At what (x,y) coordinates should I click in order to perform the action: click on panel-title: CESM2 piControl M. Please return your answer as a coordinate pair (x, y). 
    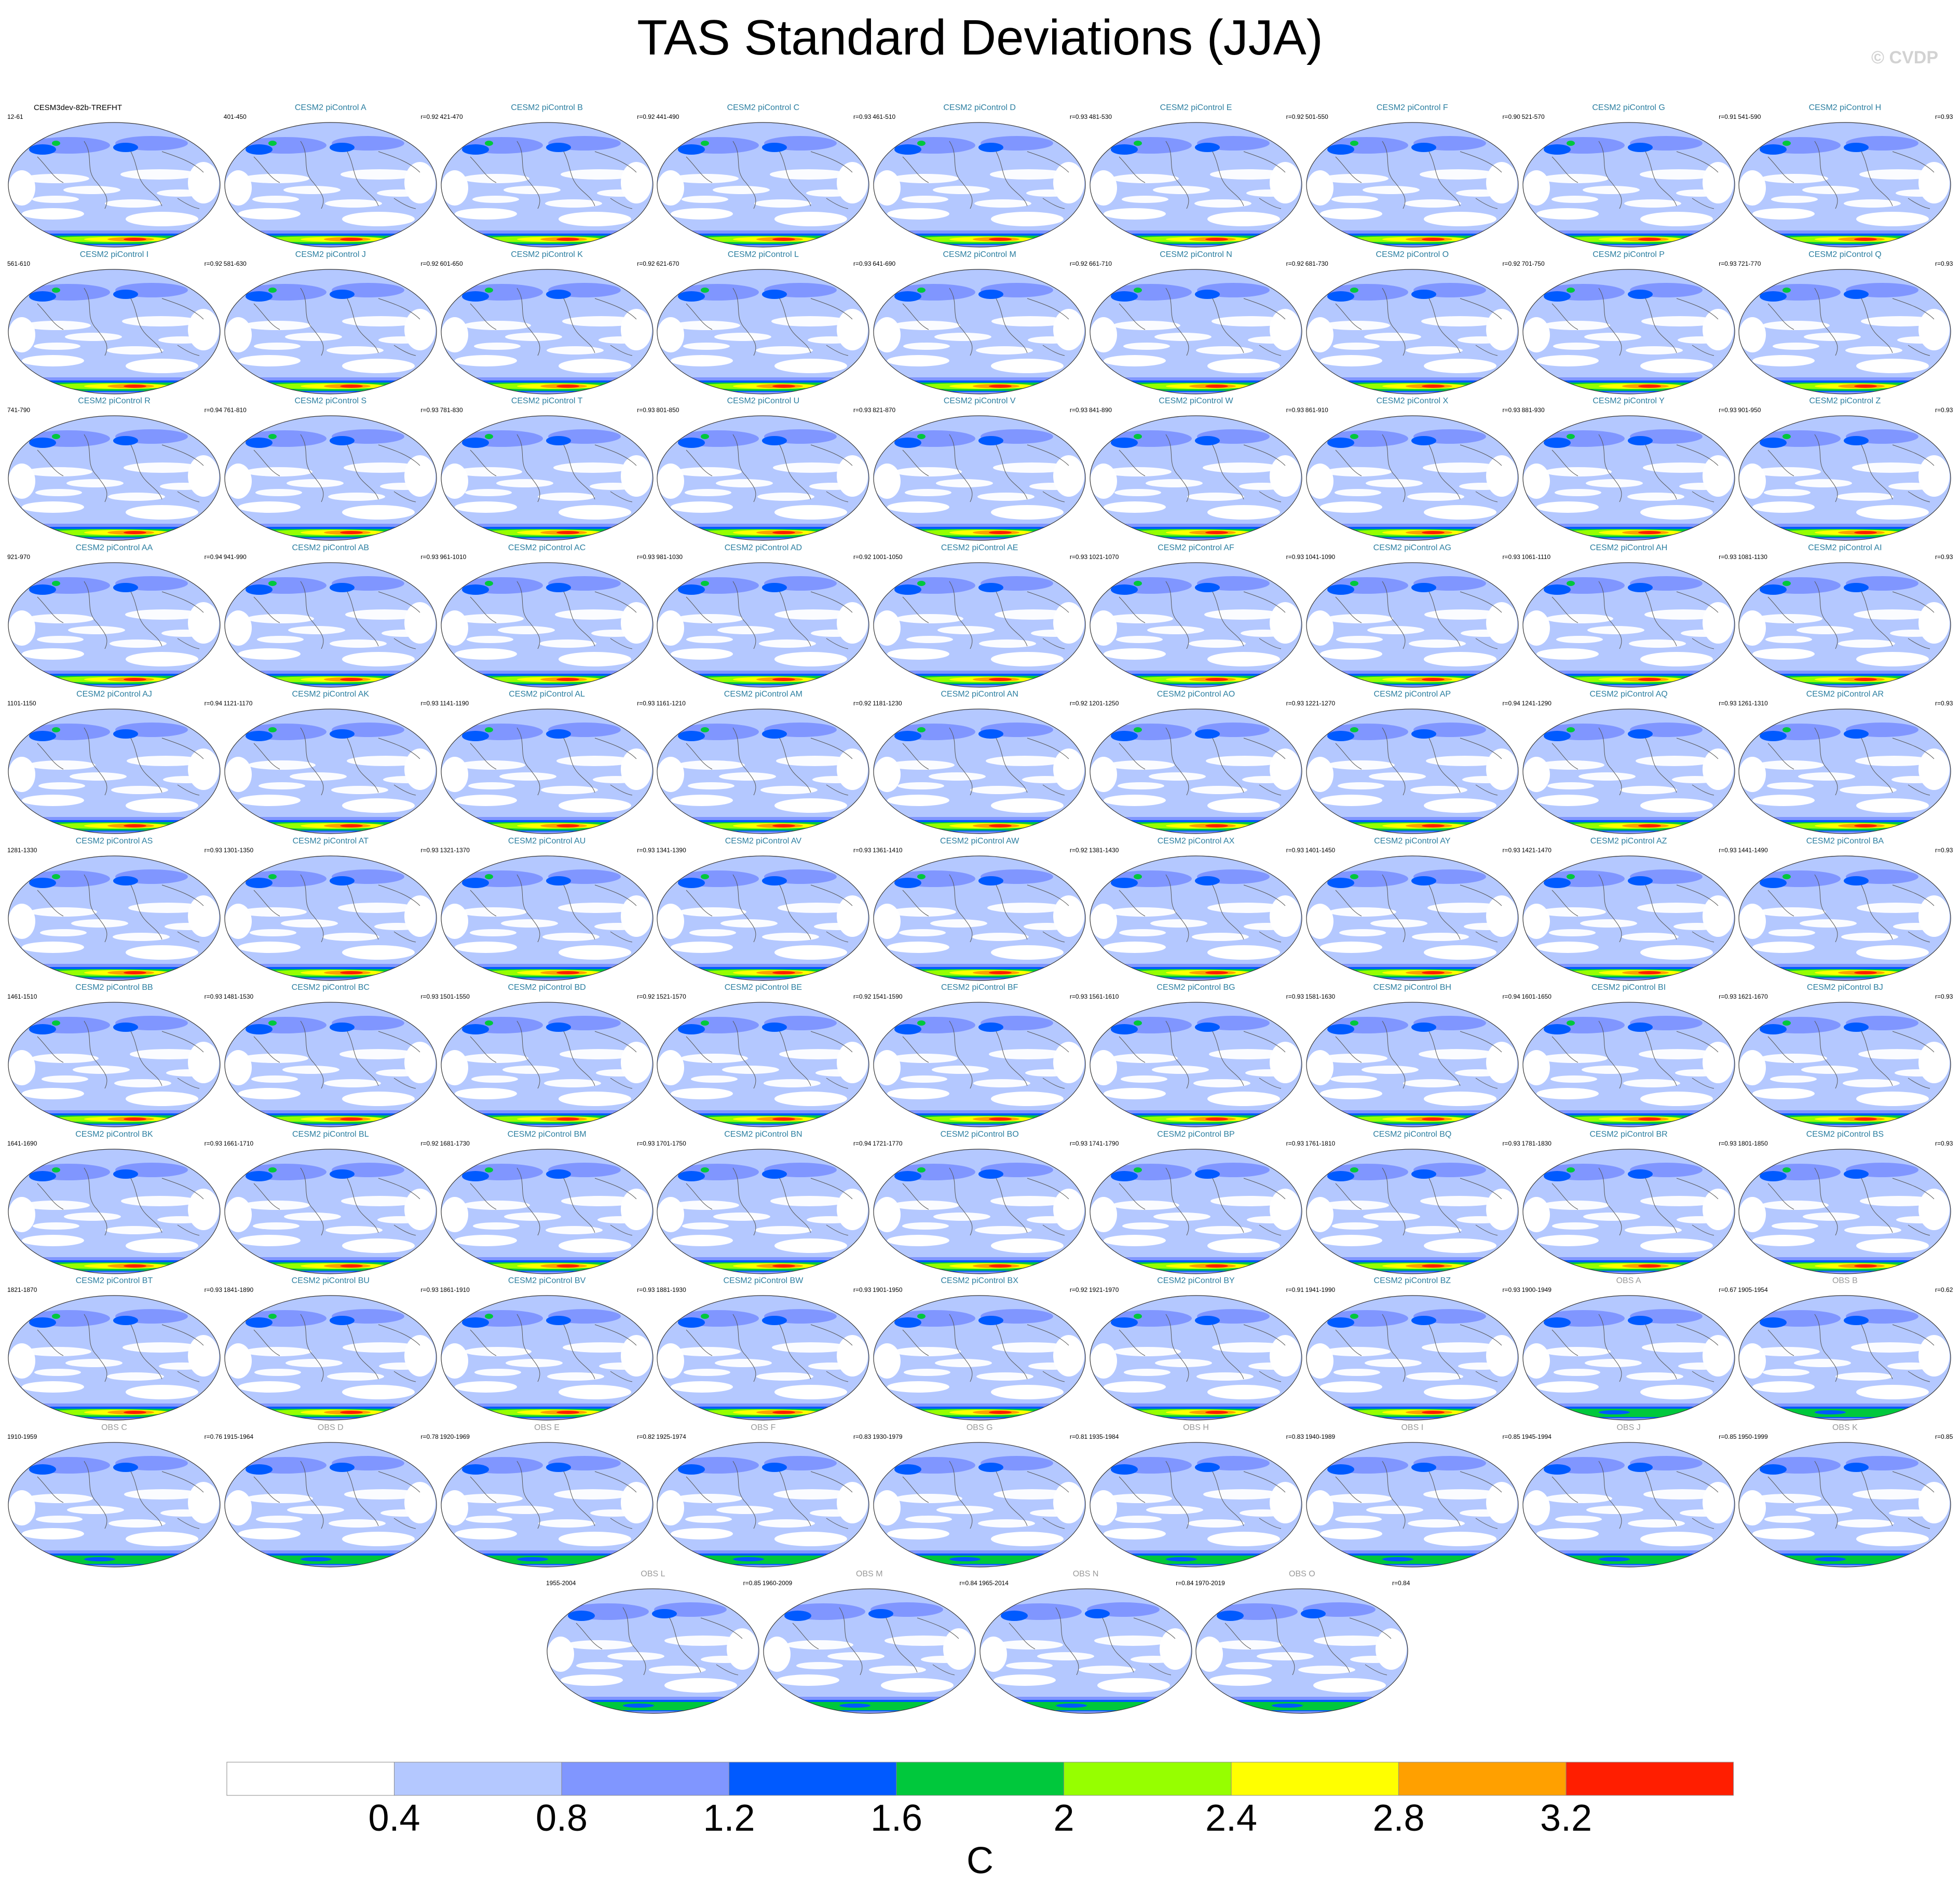
    Looking at the image, I should click on (979, 254).